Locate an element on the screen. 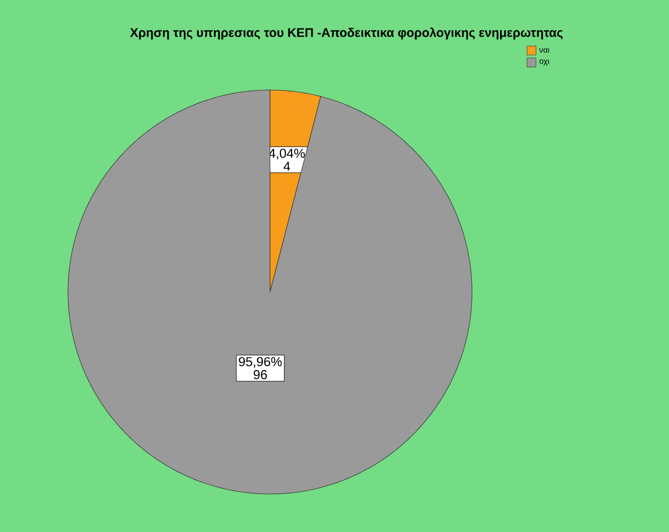 This screenshot has height=532, width=669. data-label: 95,96% is located at coordinates (260, 362).